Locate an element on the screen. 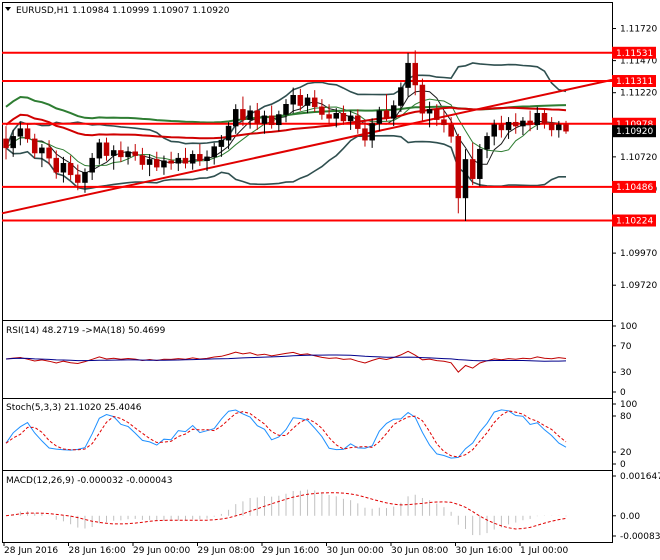  level-label: 1.10920 is located at coordinates (634, 132).